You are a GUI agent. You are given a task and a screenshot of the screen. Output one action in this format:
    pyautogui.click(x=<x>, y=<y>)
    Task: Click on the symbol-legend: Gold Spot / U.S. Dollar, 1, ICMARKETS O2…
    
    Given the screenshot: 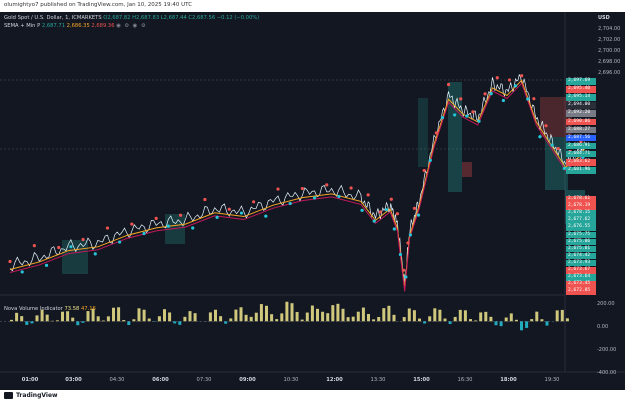 What is the action you would take?
    pyautogui.click(x=131, y=18)
    